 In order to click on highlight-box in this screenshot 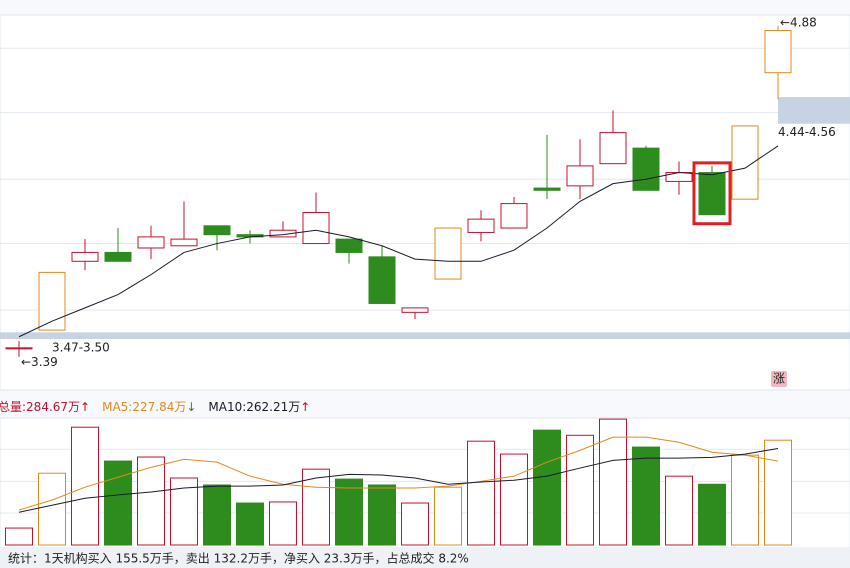, I will do `click(712, 193)`.